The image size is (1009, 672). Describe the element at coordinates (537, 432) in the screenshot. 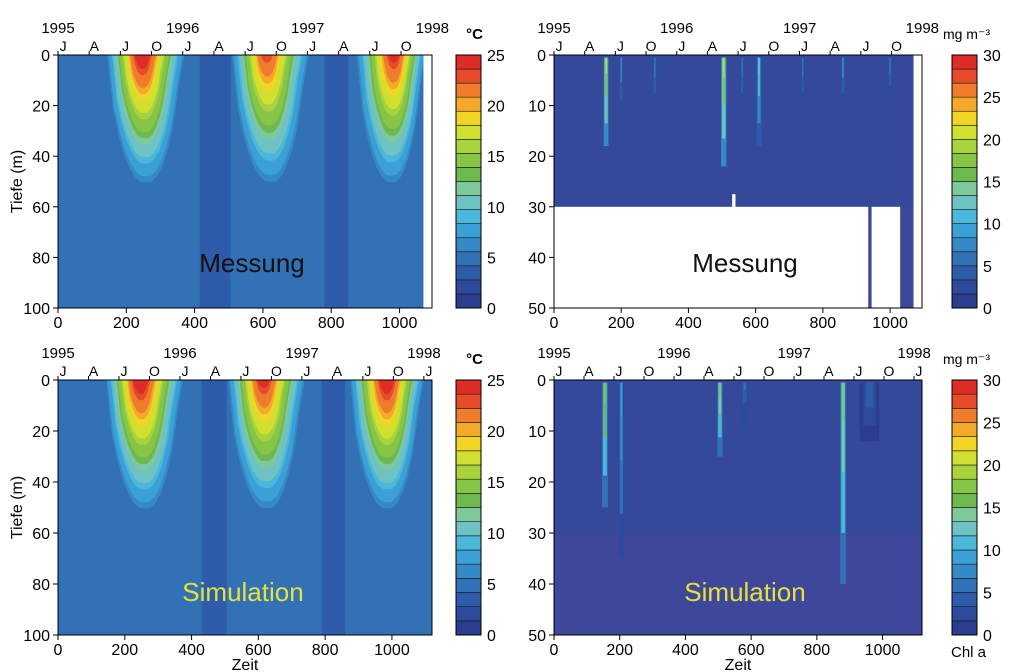

I see `y-tick-label: 10` at that location.